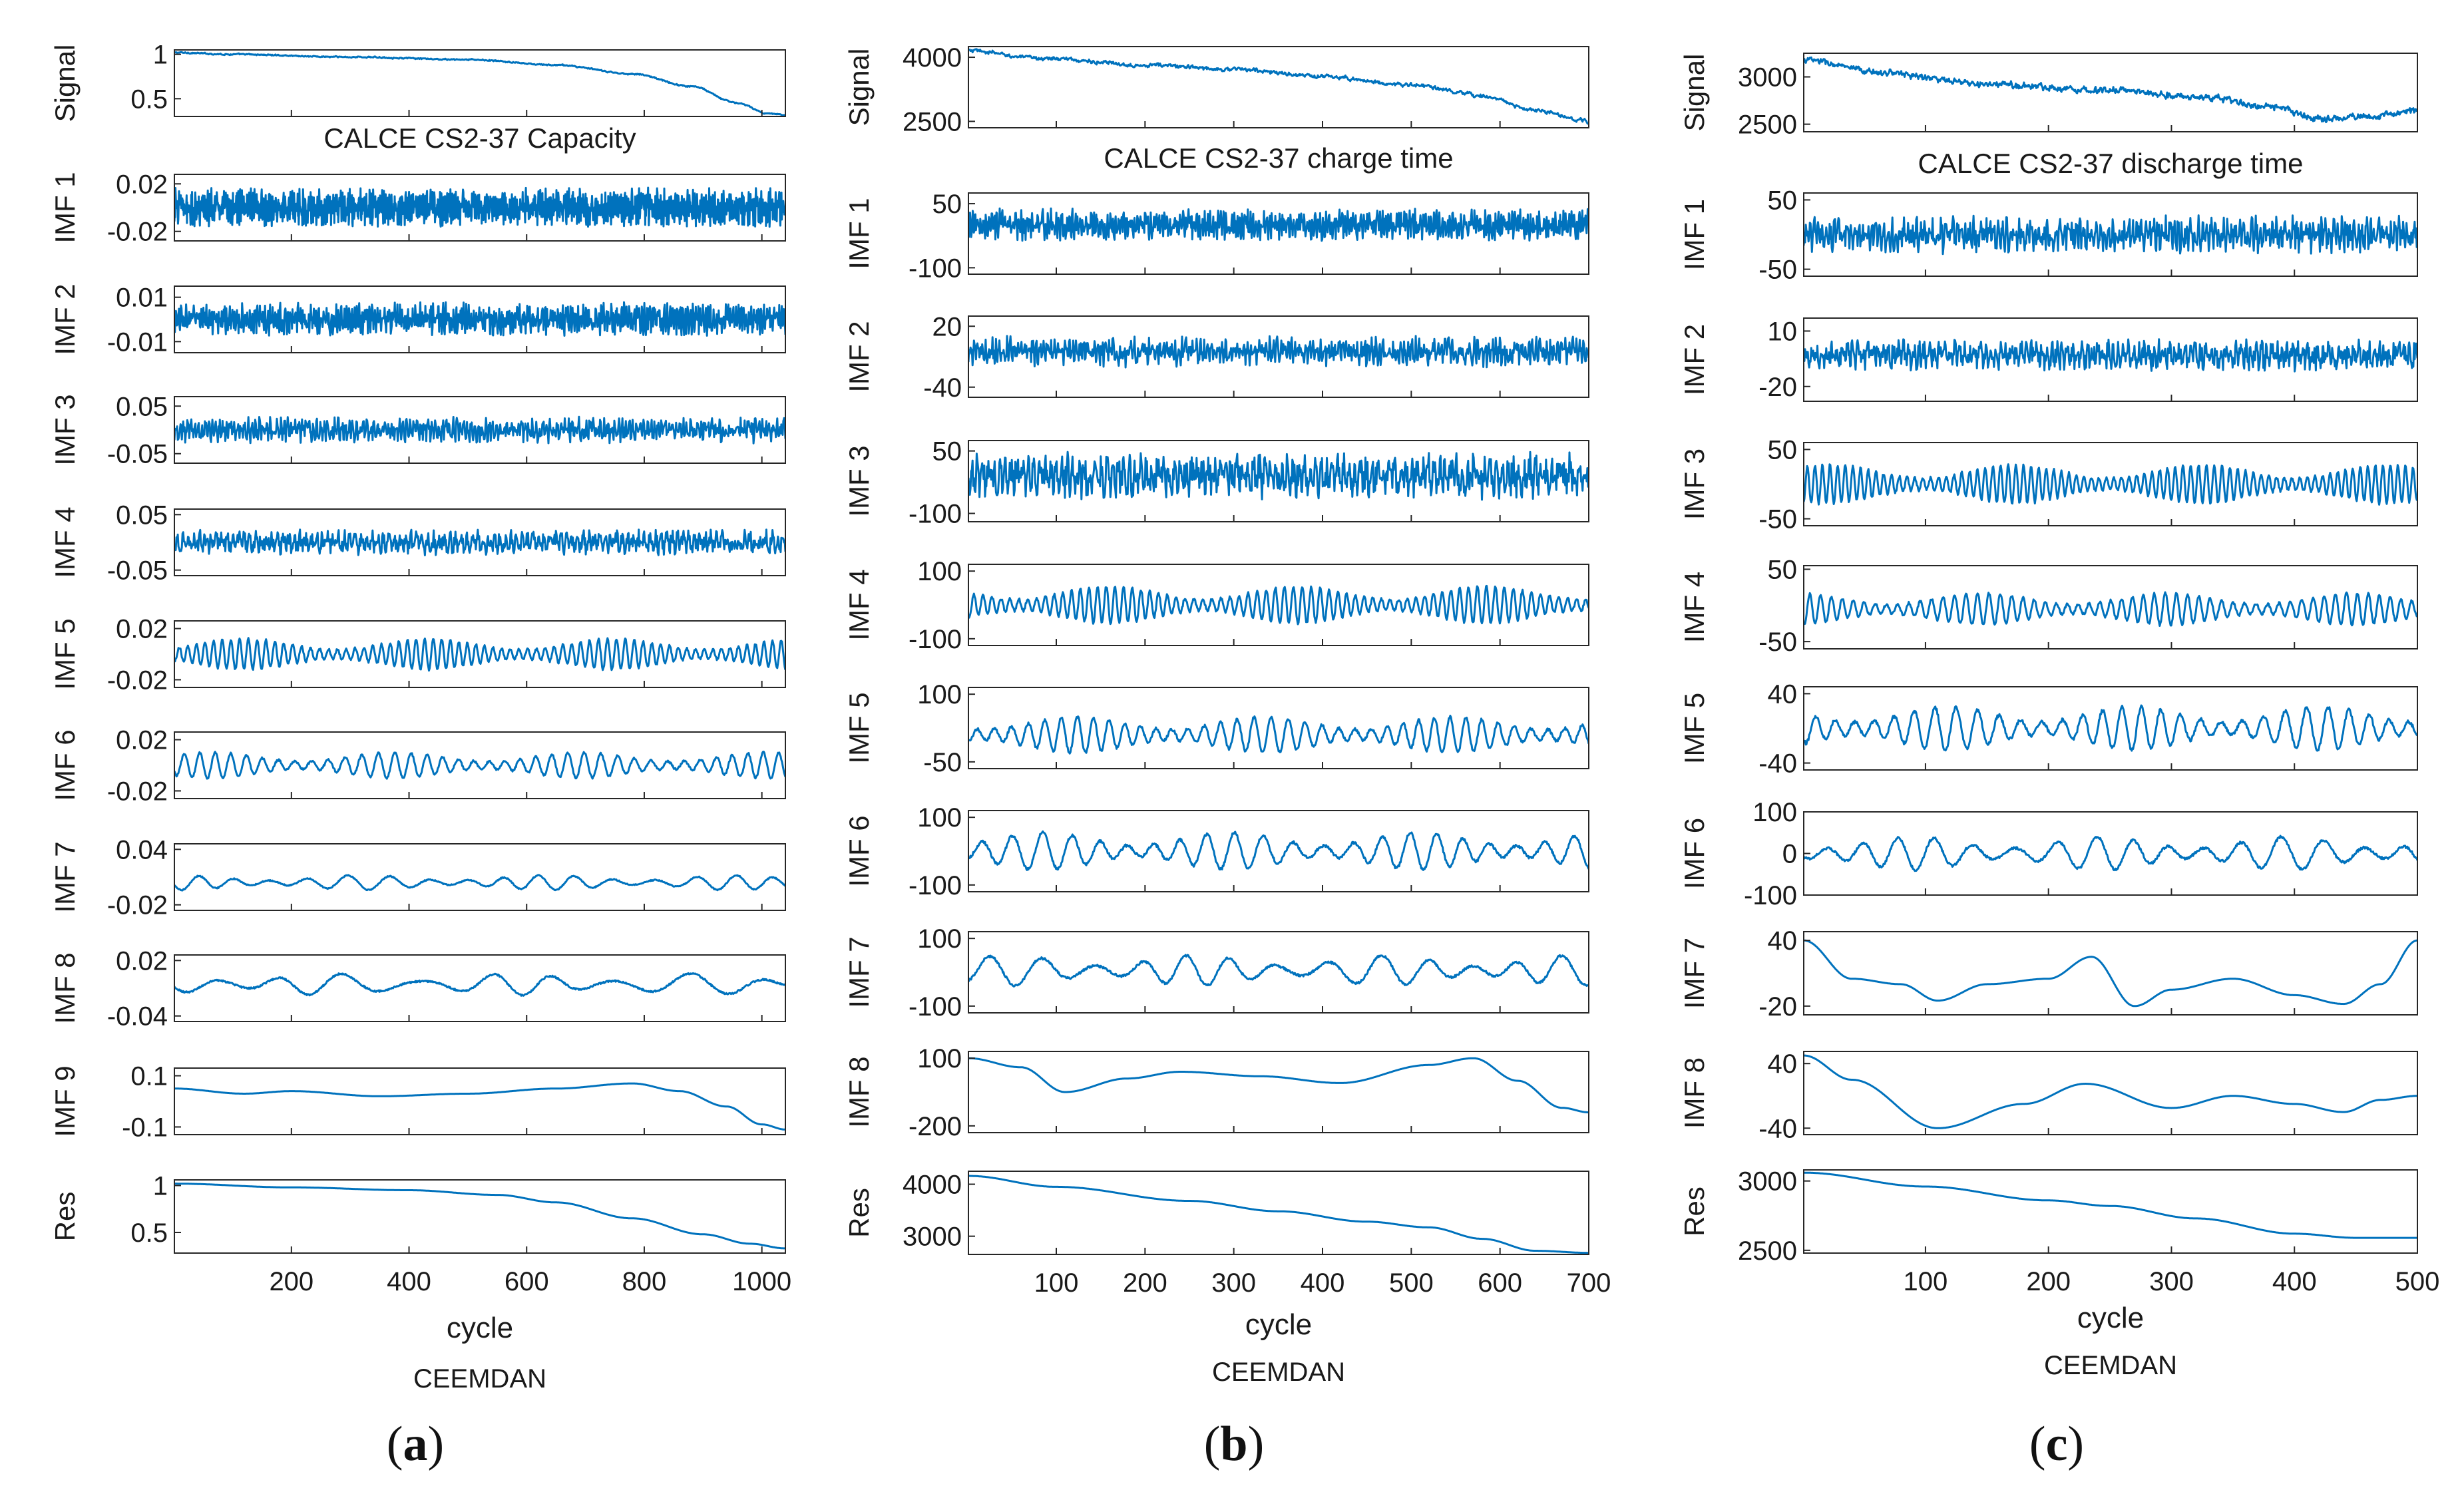 The image size is (2464, 1486). Describe the element at coordinates (149, 1076) in the screenshot. I see `y-tick-label: 0.1` at that location.